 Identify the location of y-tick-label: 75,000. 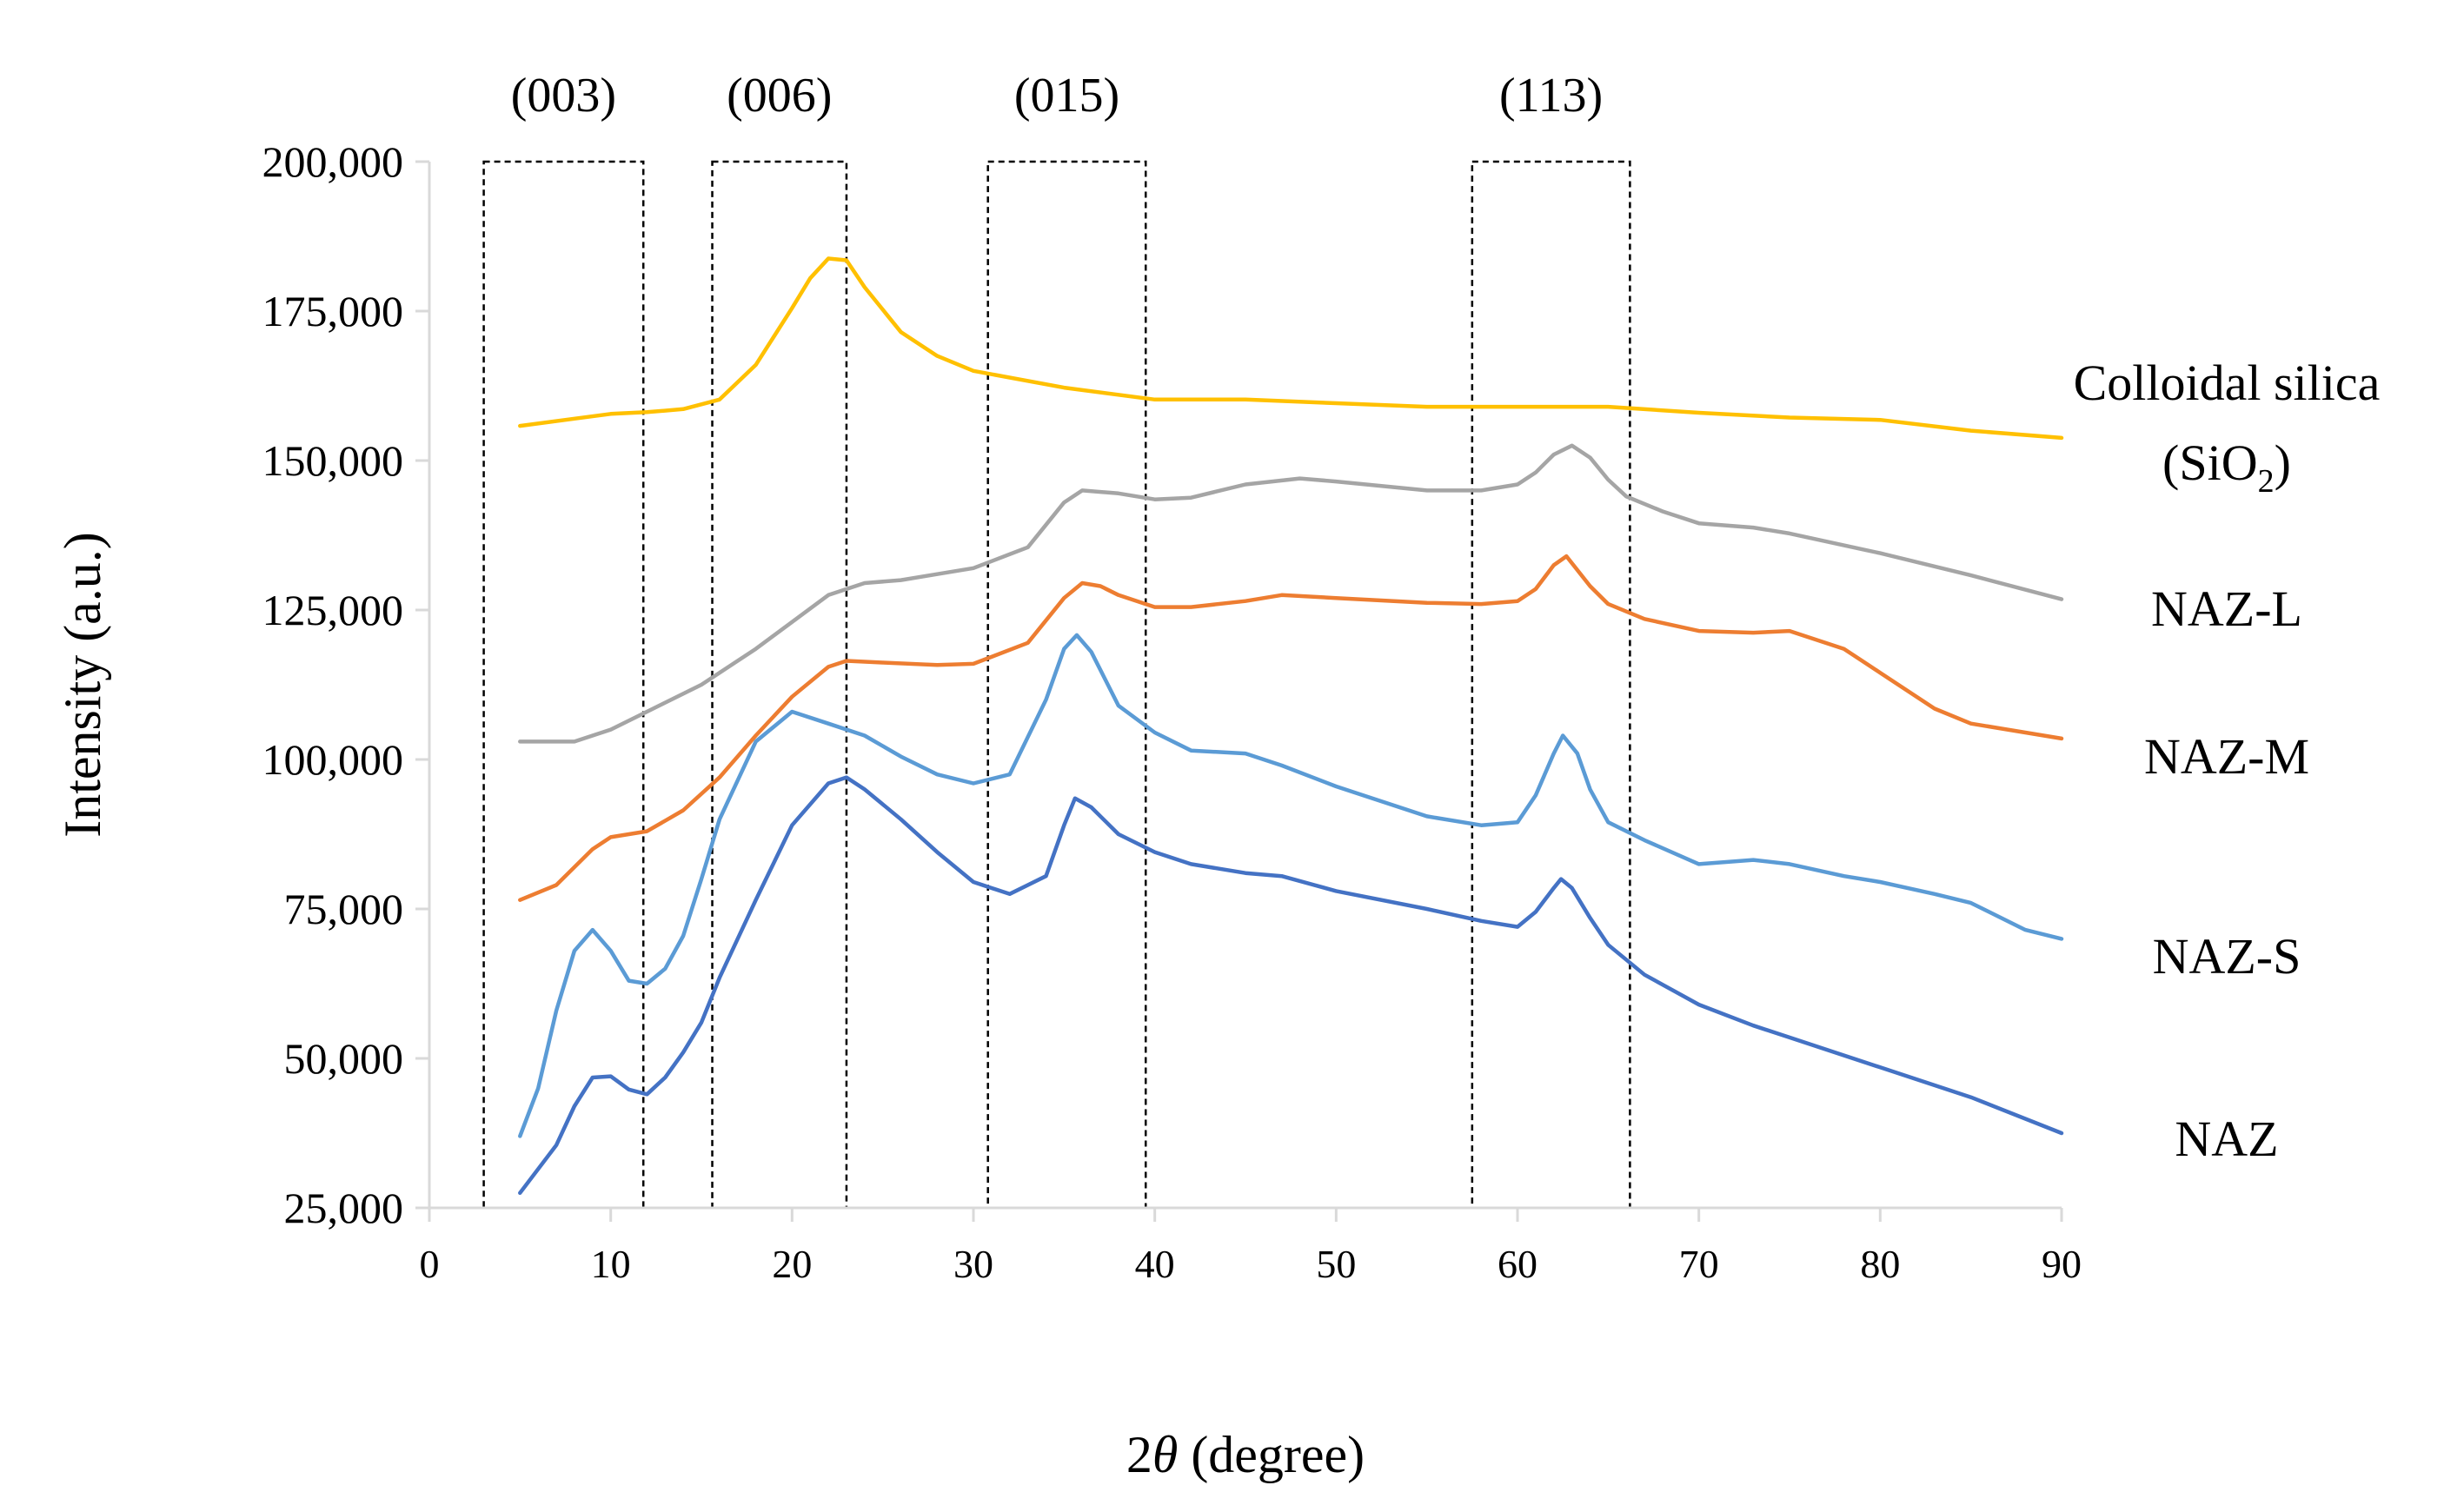
(344, 909).